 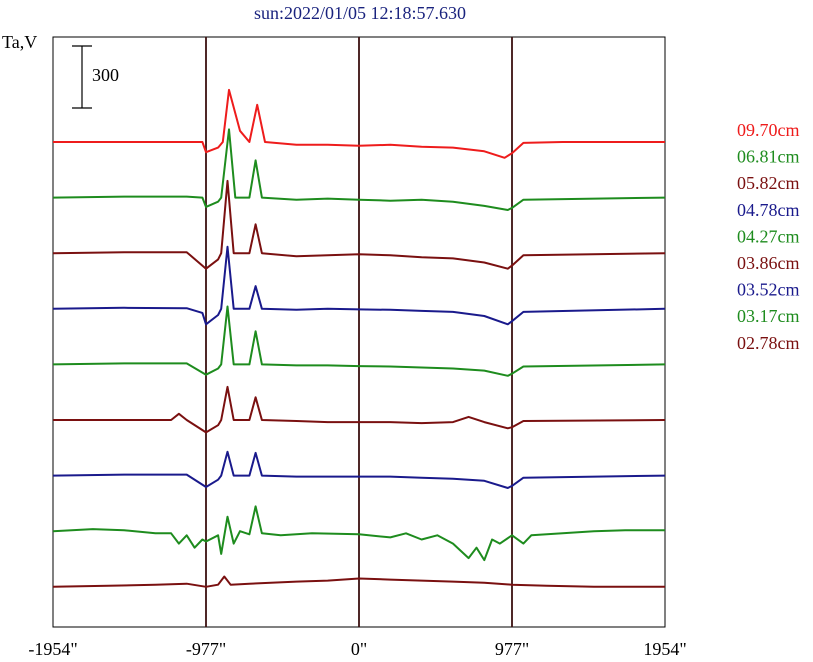 I want to click on series-line-02.78cm, so click(x=358, y=581).